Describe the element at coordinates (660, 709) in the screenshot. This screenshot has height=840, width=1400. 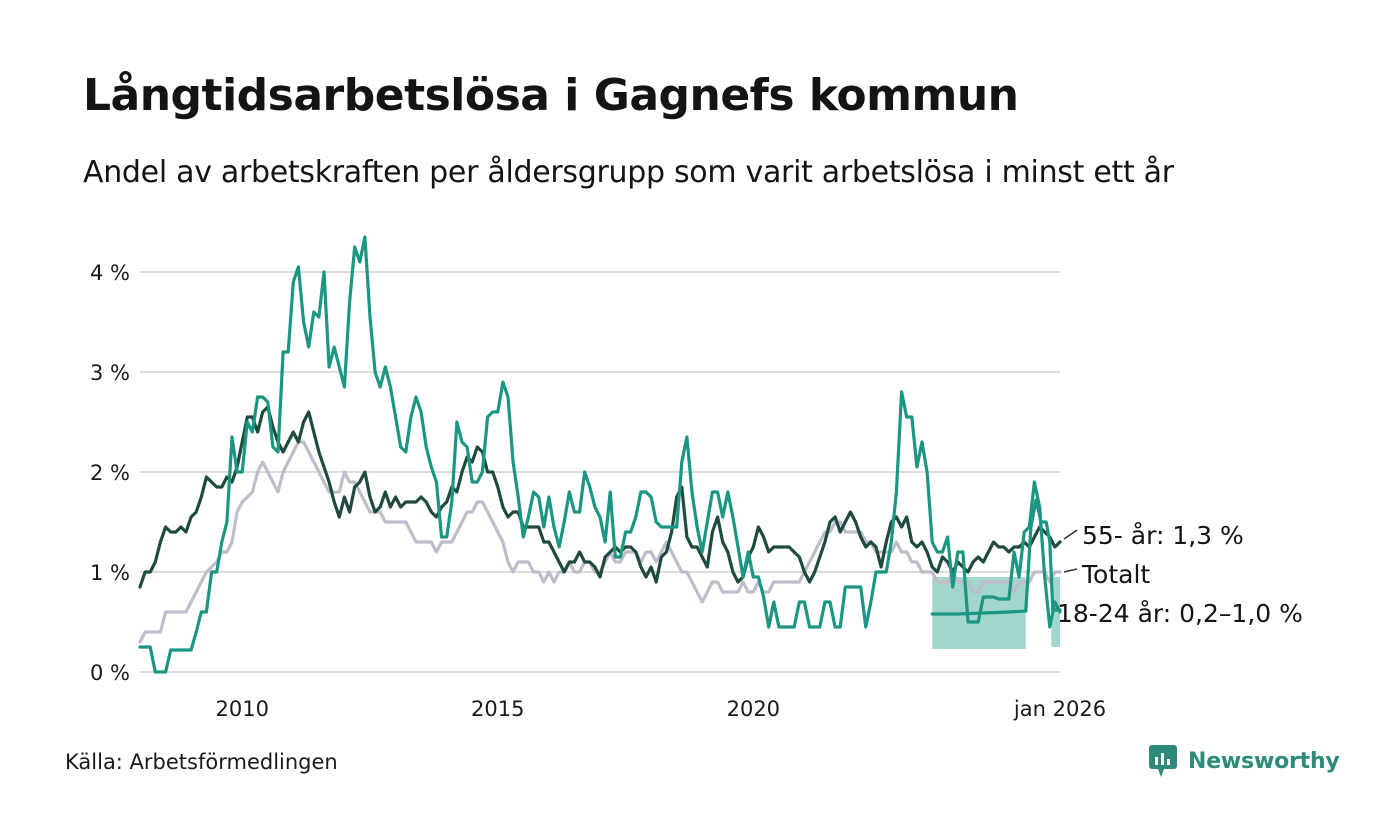
I see `x-axis: 2010 2015 2020 jan 2026` at that location.